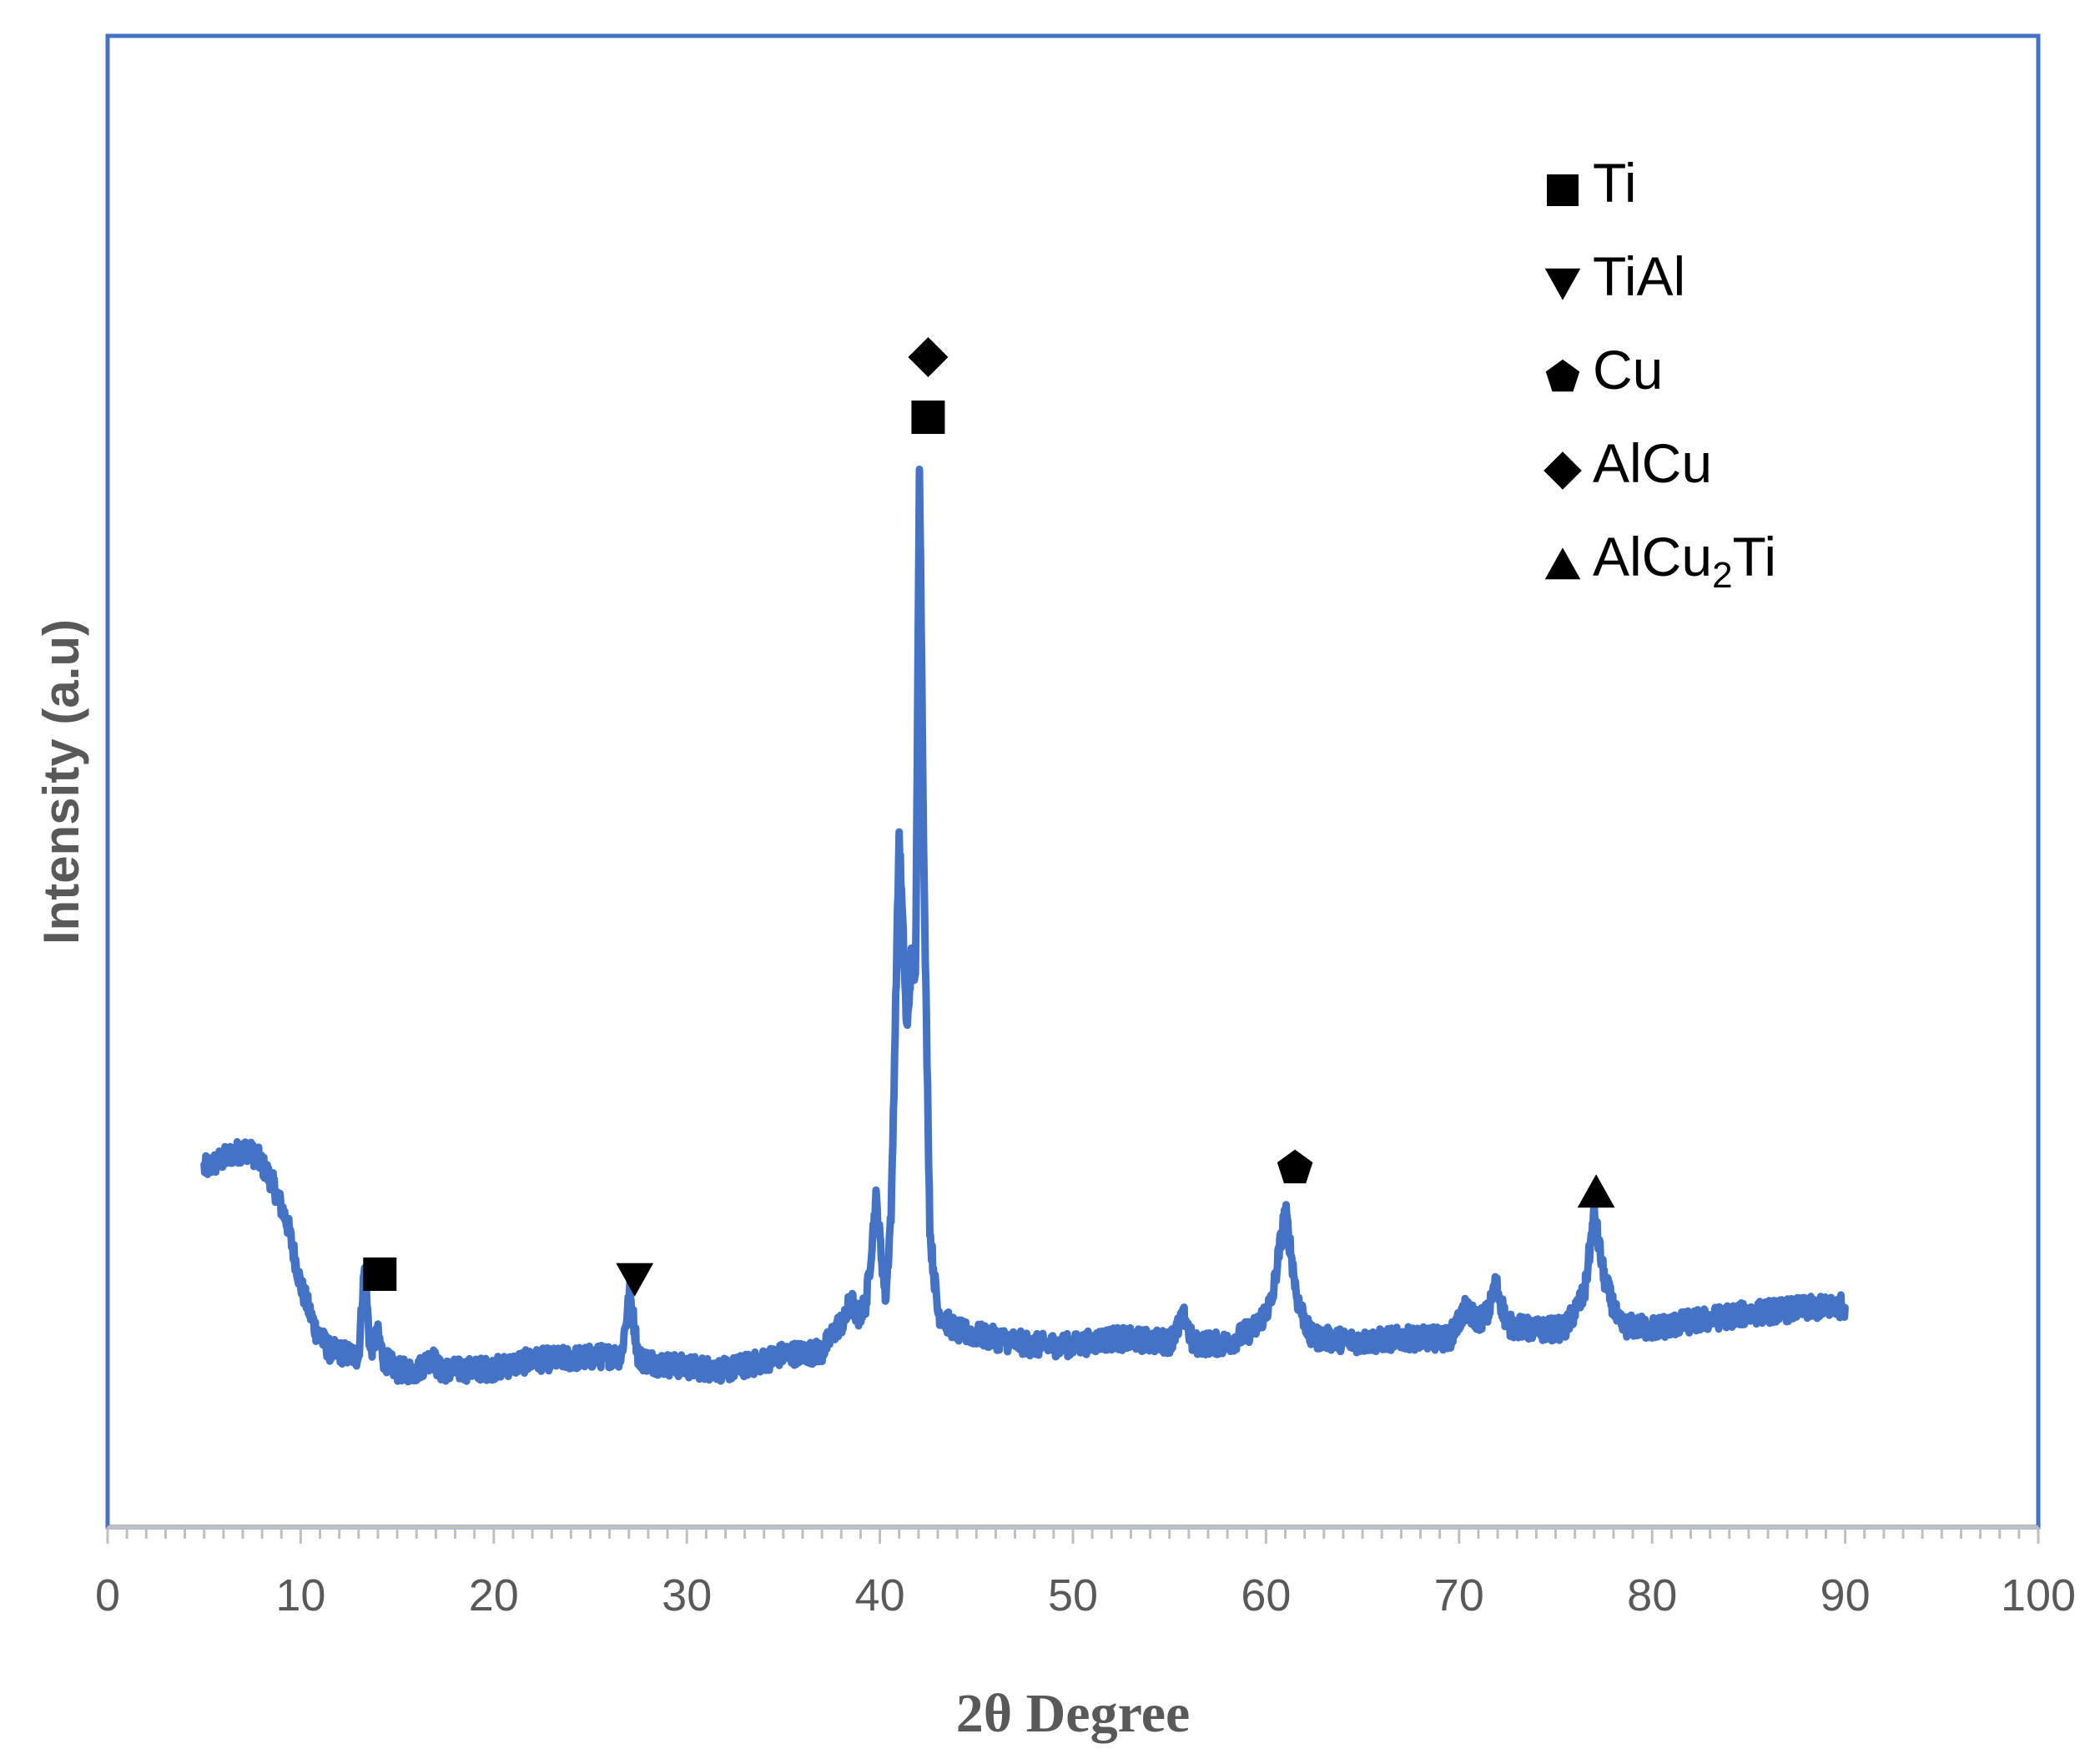  I want to click on legend-diamond-icon, so click(1563, 470).